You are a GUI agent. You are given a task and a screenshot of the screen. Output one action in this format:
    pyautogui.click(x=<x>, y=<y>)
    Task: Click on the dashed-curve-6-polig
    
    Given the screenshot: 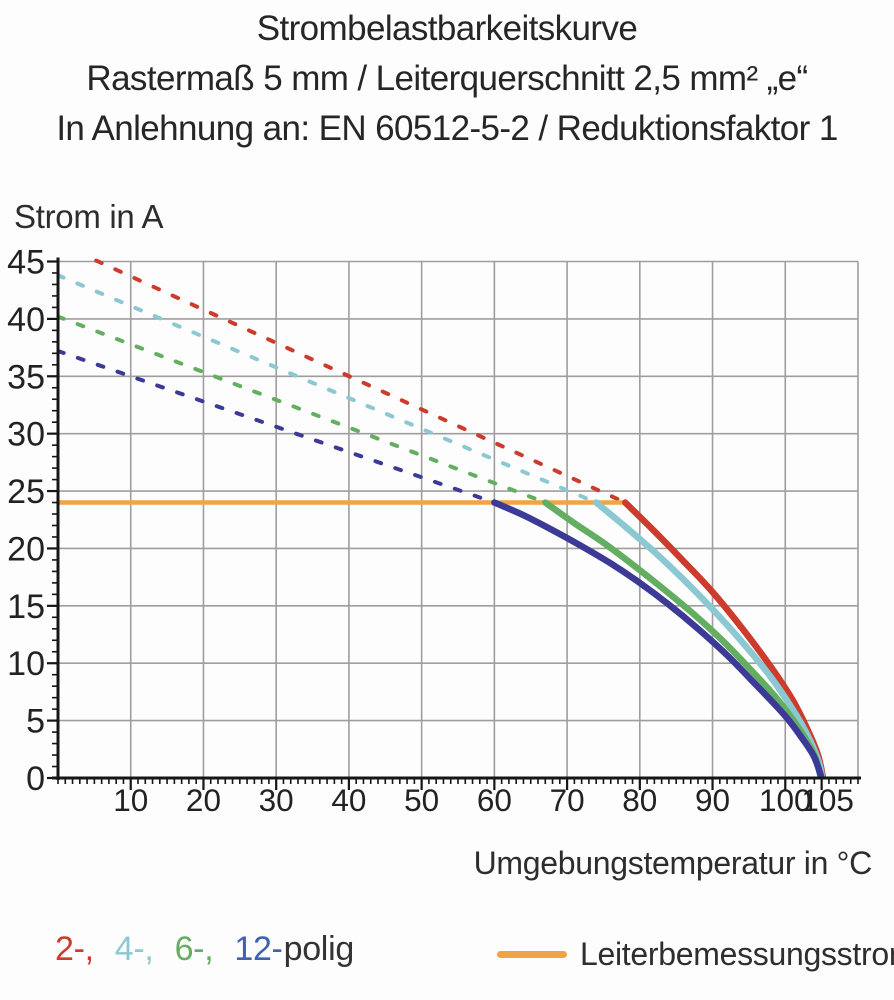 What is the action you would take?
    pyautogui.click(x=303, y=409)
    